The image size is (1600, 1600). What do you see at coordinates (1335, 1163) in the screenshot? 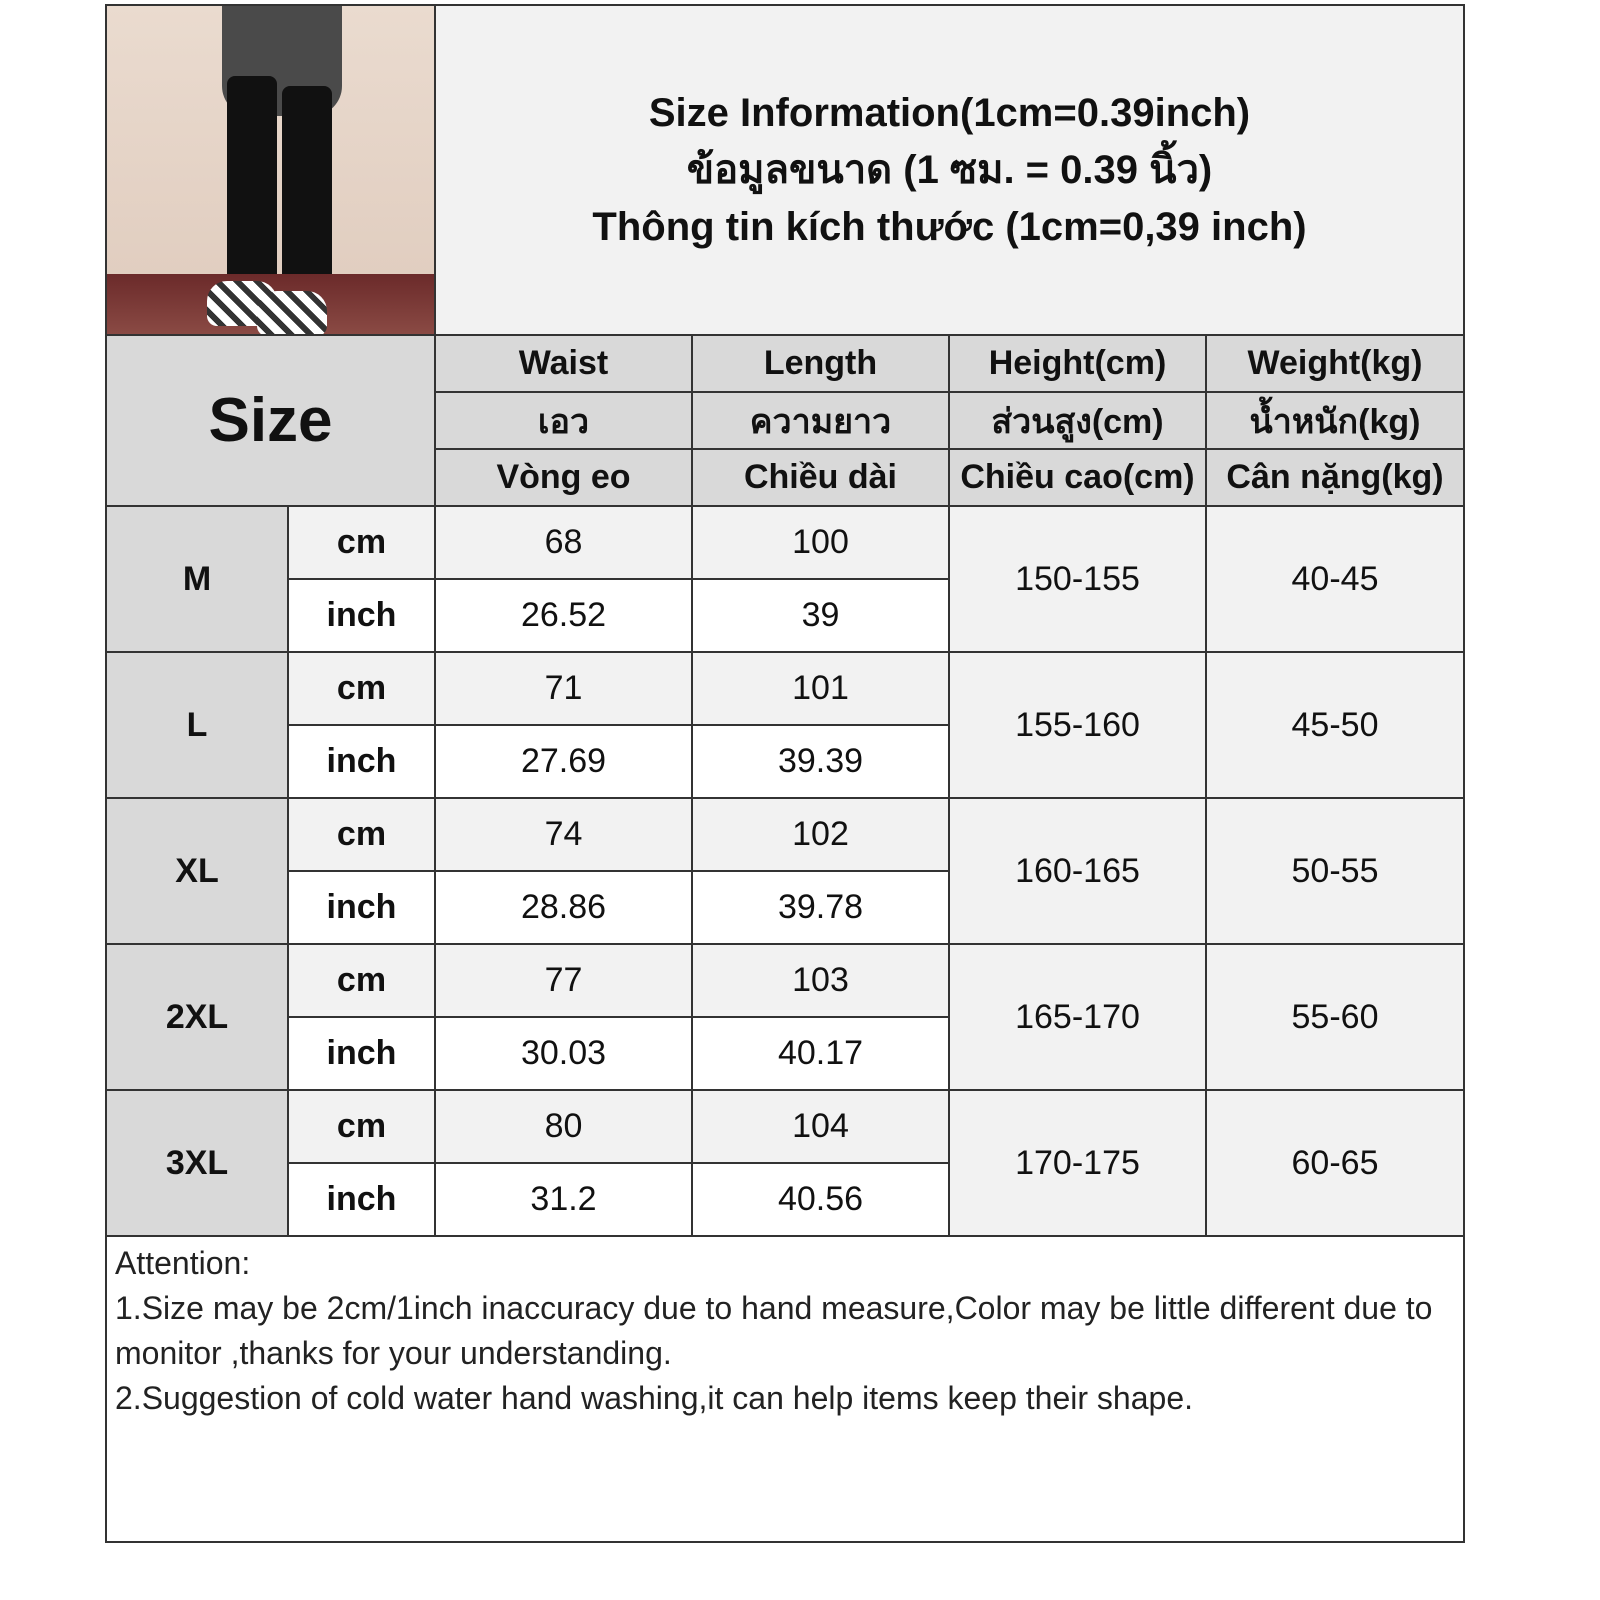
I see `weight-range: 60-65` at bounding box center [1335, 1163].